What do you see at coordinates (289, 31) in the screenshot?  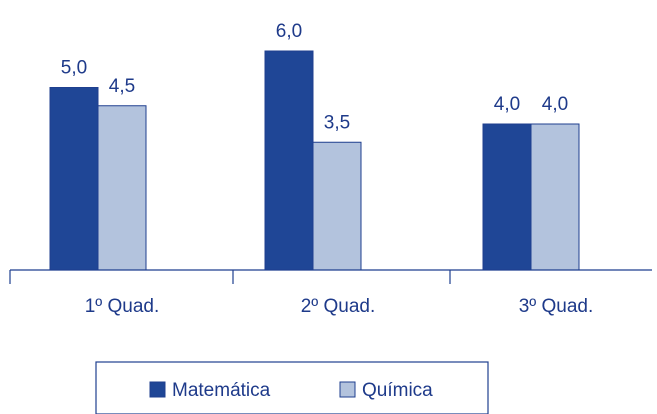 I see `value-label-matematica-2: 6,0` at bounding box center [289, 31].